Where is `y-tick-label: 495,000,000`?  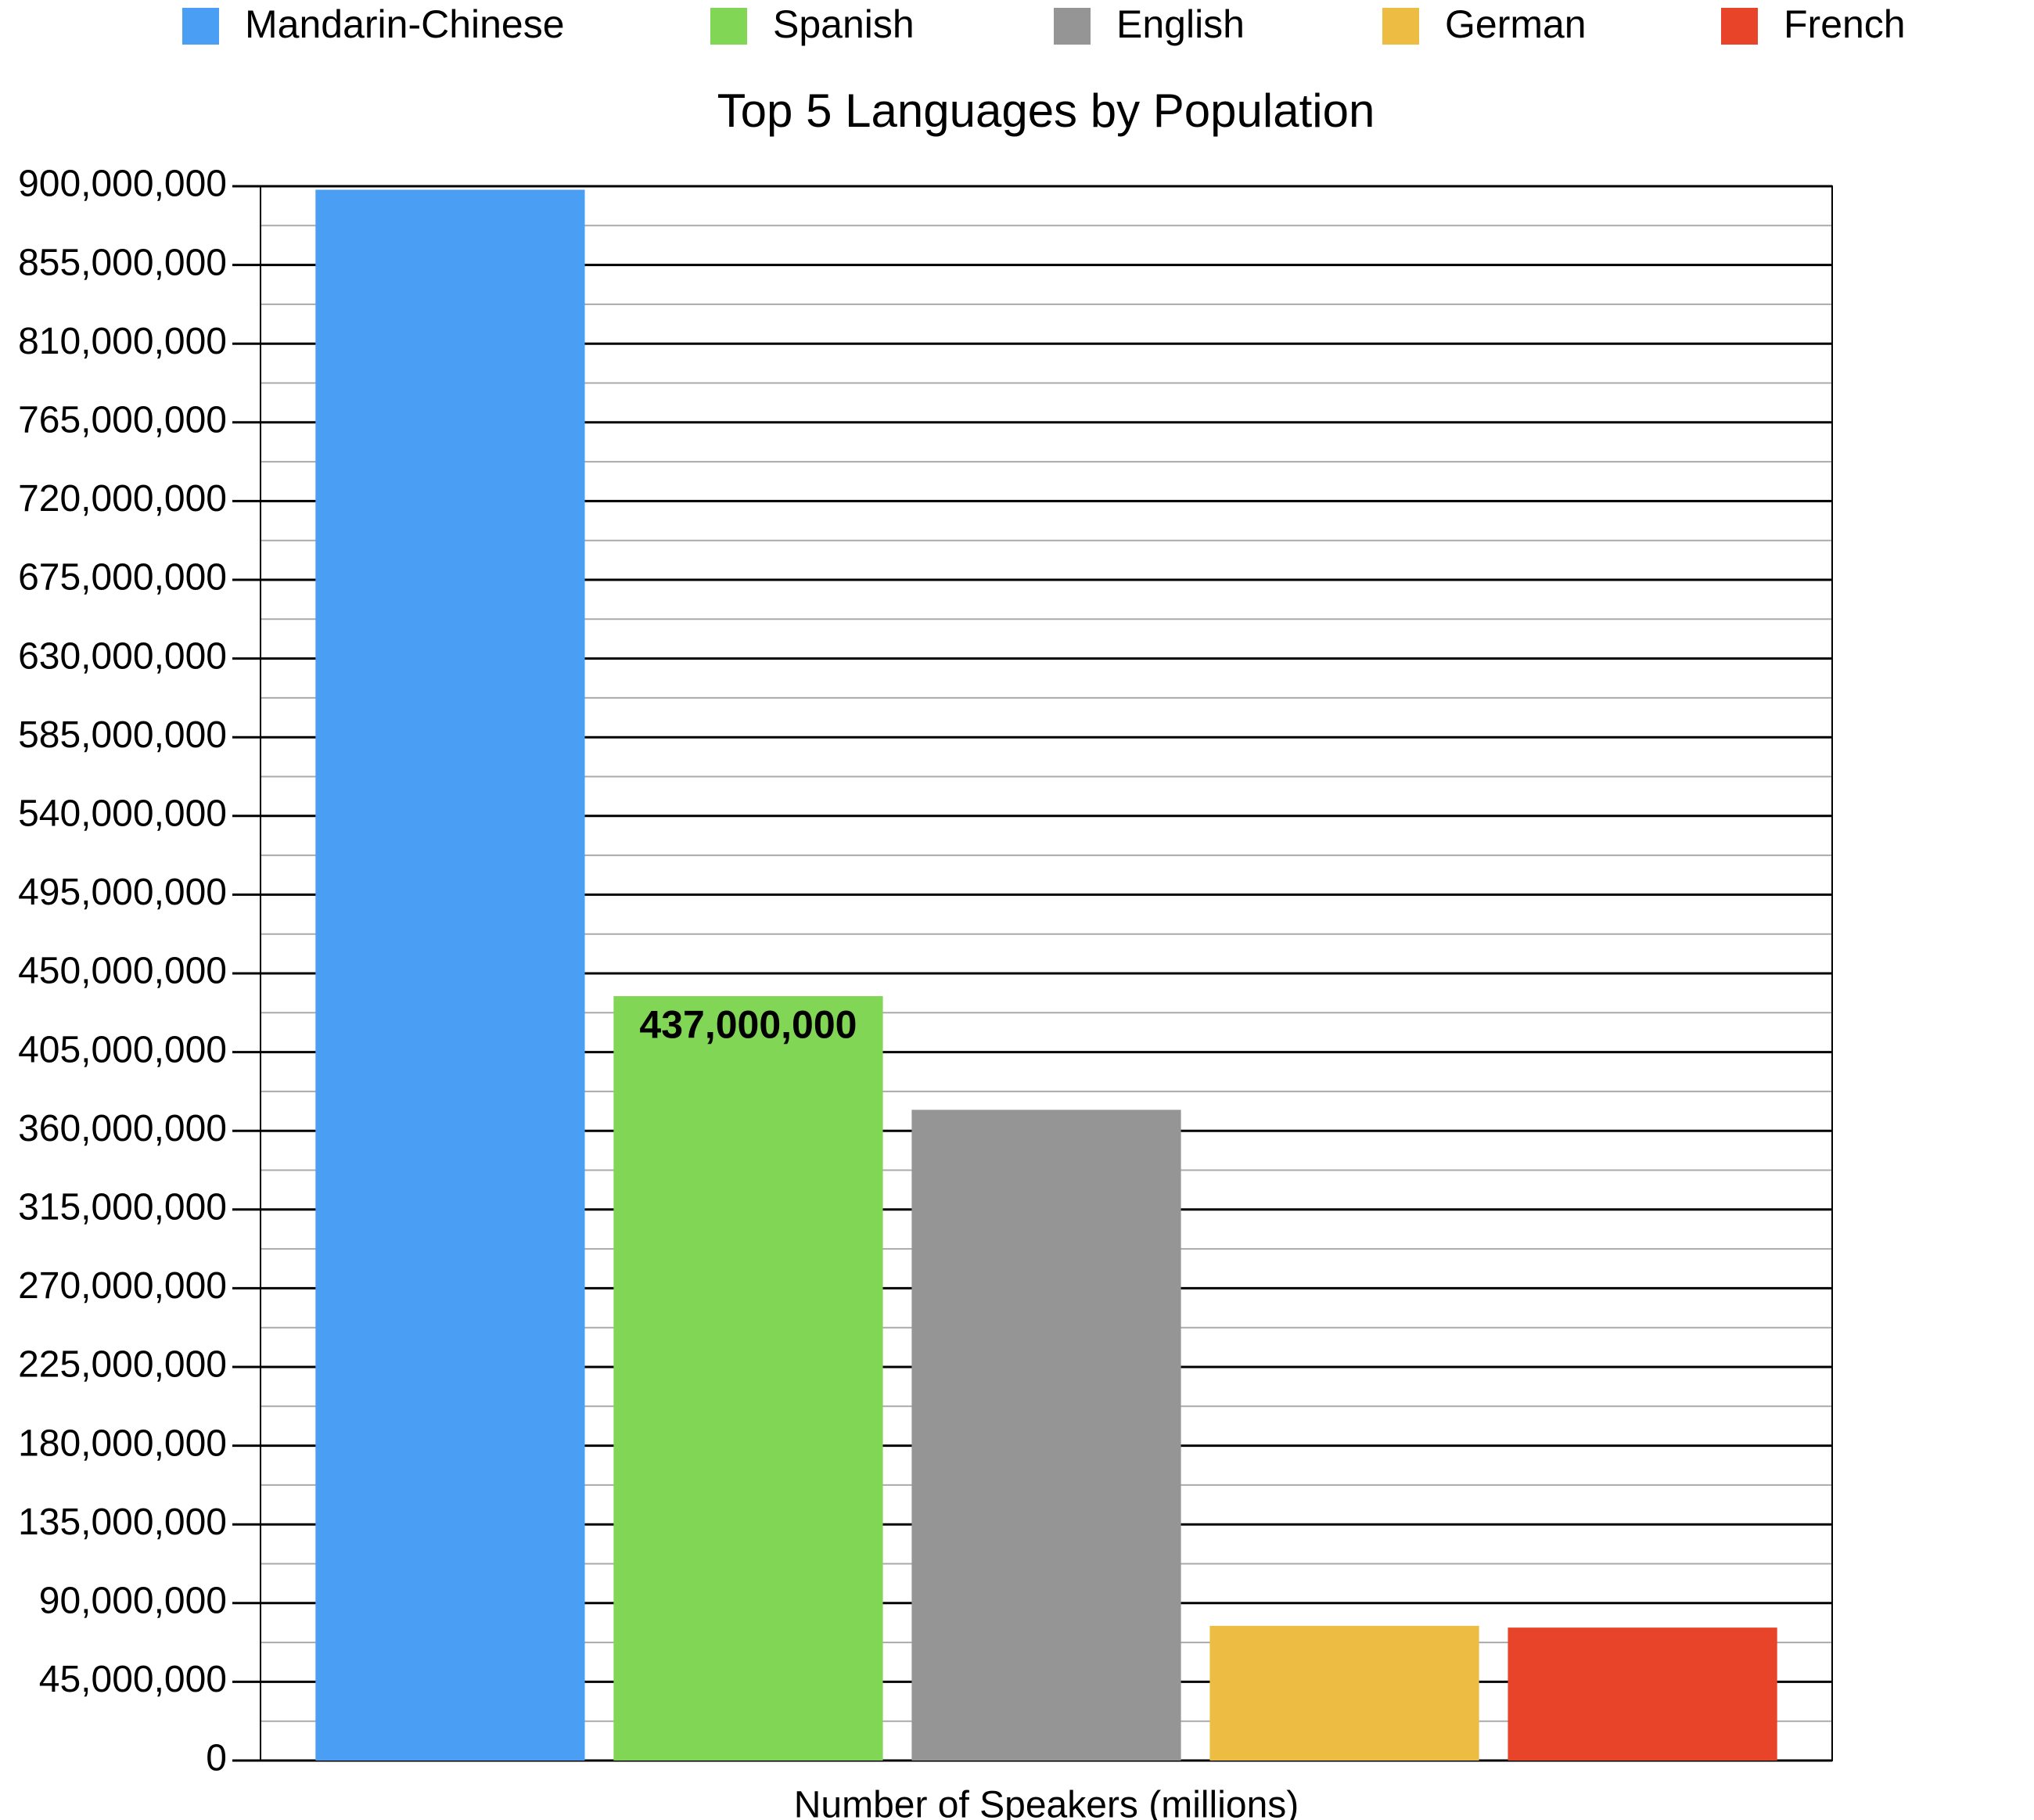
y-tick-label: 495,000,000 is located at coordinates (122, 892).